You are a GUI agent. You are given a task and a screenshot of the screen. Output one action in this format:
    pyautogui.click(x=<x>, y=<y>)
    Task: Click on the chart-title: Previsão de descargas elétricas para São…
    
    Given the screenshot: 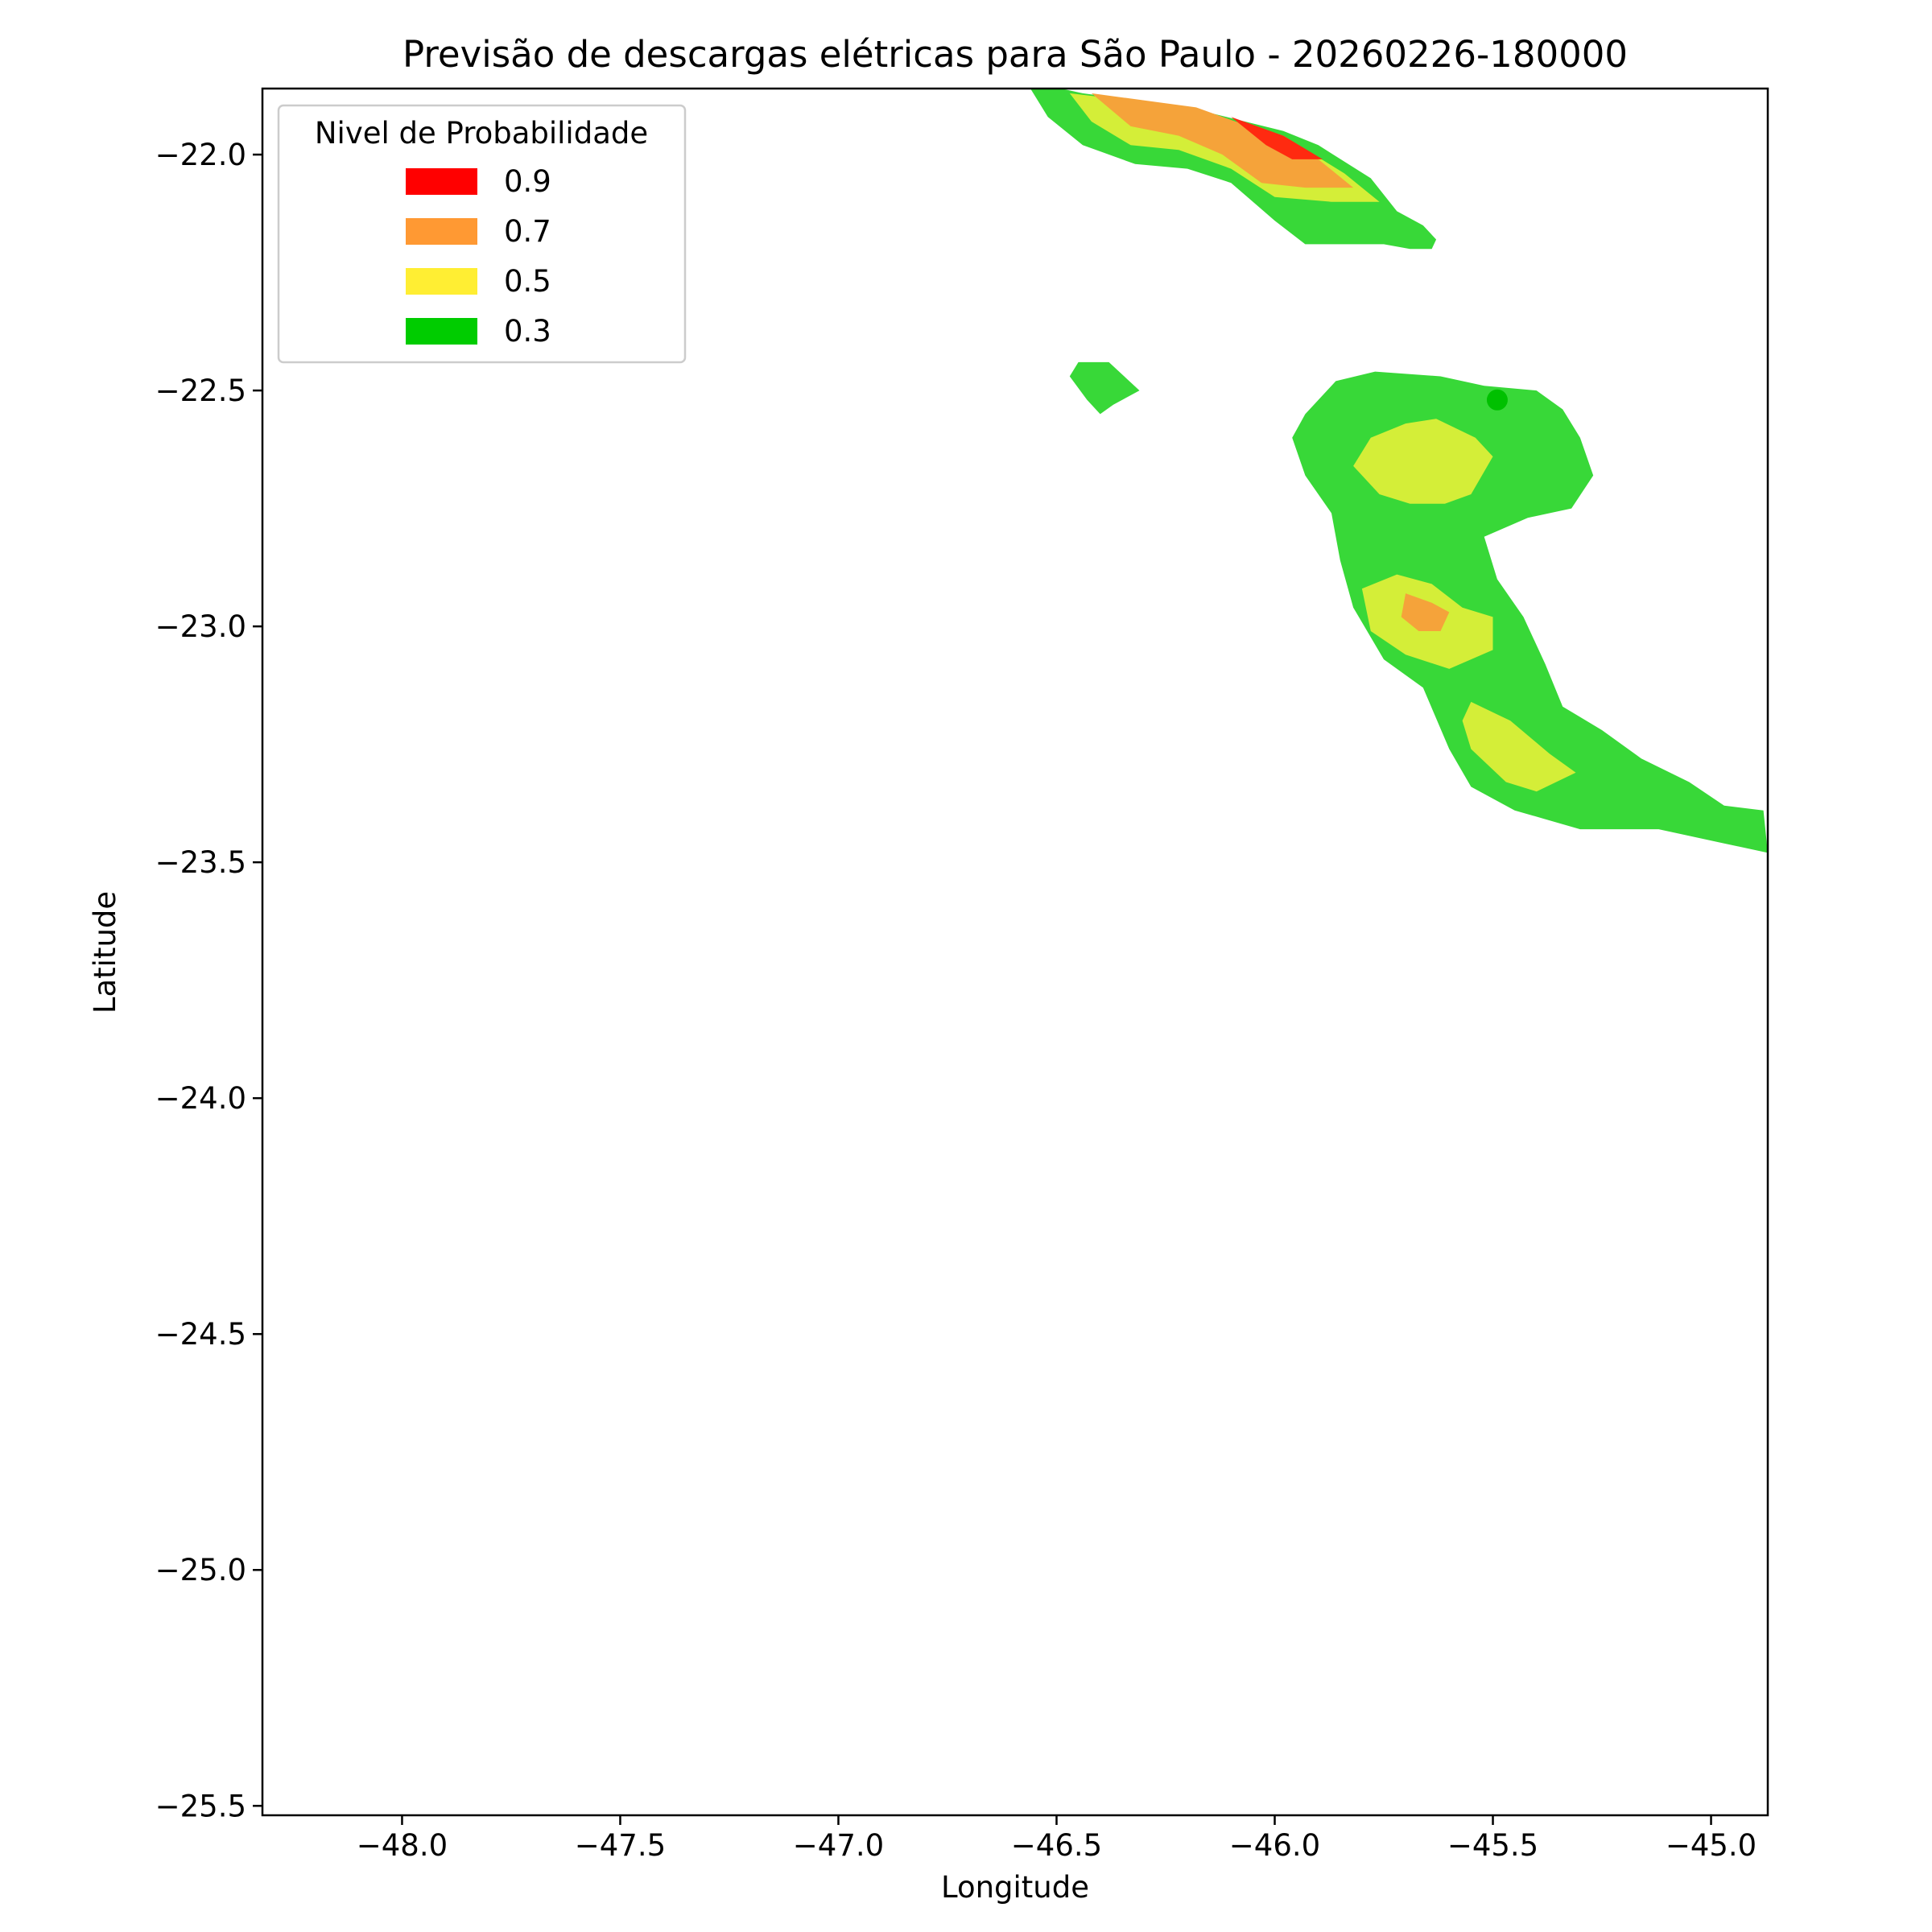 What is the action you would take?
    pyautogui.click(x=1015, y=54)
    